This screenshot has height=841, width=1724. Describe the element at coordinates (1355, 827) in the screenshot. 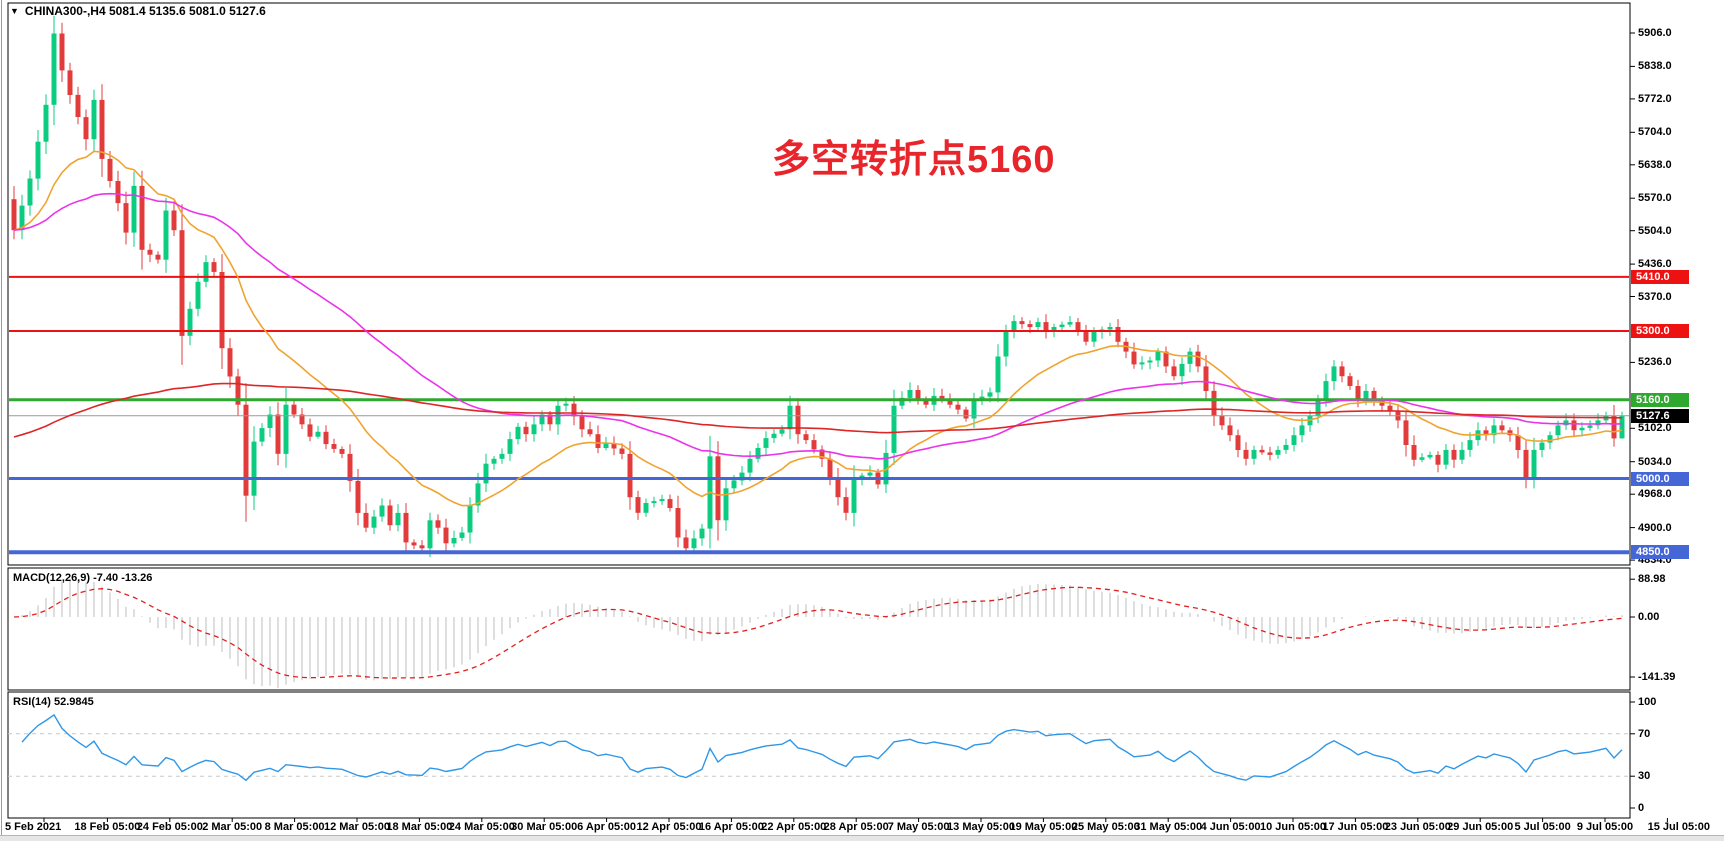

I see `time-axis-label: 17 Jun 05:00` at that location.